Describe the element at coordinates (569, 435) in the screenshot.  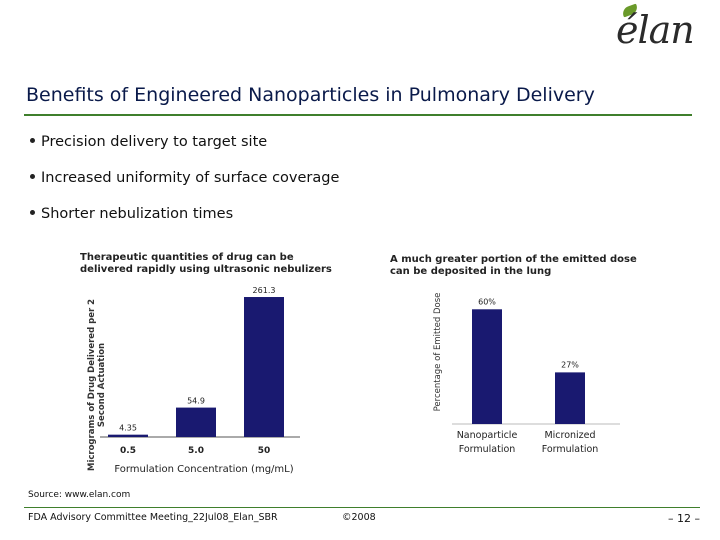
I see `chart2-tick-label: Micronized` at that location.